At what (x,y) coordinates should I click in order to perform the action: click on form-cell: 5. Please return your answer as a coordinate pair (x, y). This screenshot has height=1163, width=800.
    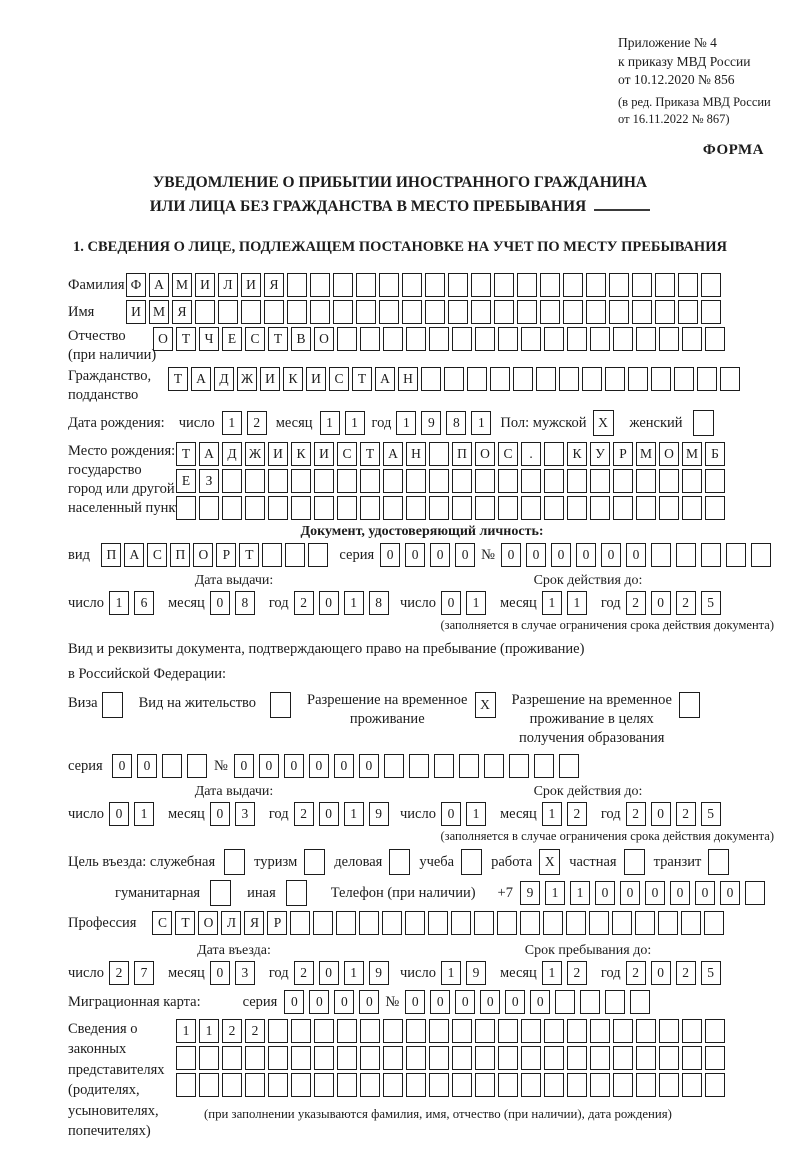
    Looking at the image, I should click on (710, 972).